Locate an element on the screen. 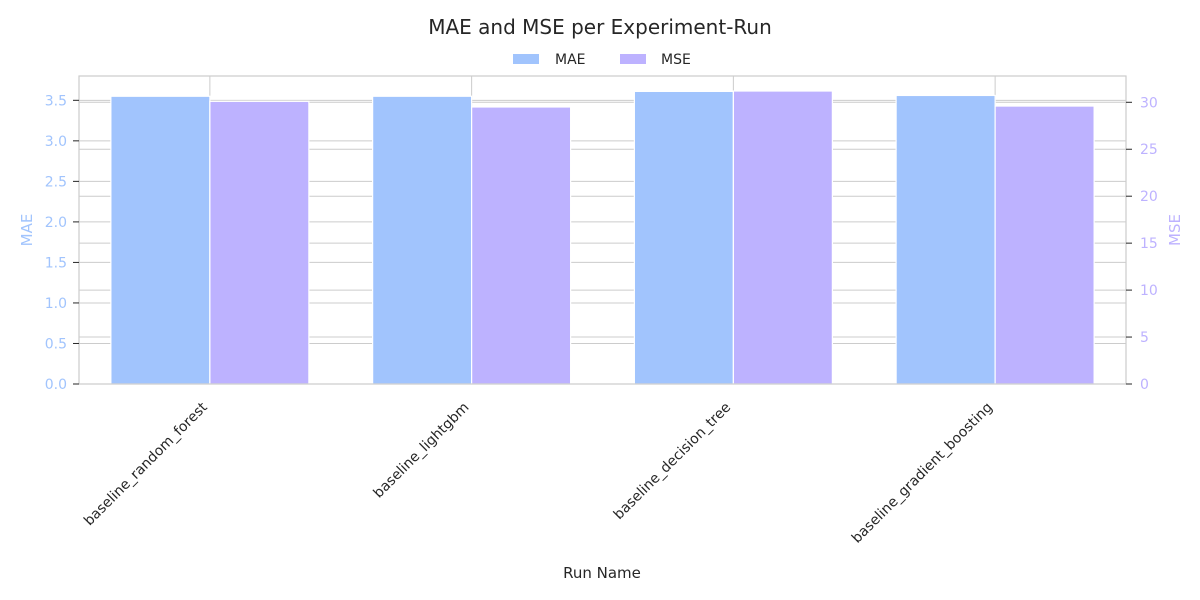 This screenshot has height=600, width=1200. left-tick-label-6: 3.0 is located at coordinates (56, 142).